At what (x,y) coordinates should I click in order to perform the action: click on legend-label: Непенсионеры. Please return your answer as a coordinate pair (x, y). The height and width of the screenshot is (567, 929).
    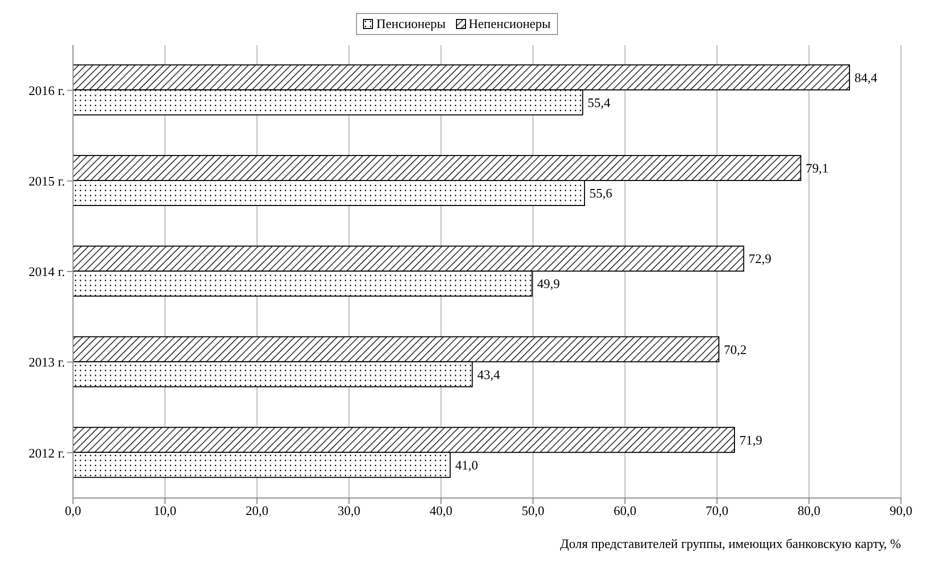
    Looking at the image, I should click on (509, 24).